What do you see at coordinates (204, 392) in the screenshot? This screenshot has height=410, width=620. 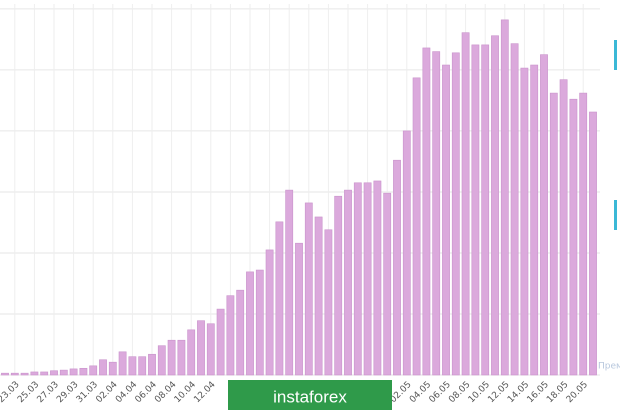 I see `x-tick-label: 12.04` at bounding box center [204, 392].